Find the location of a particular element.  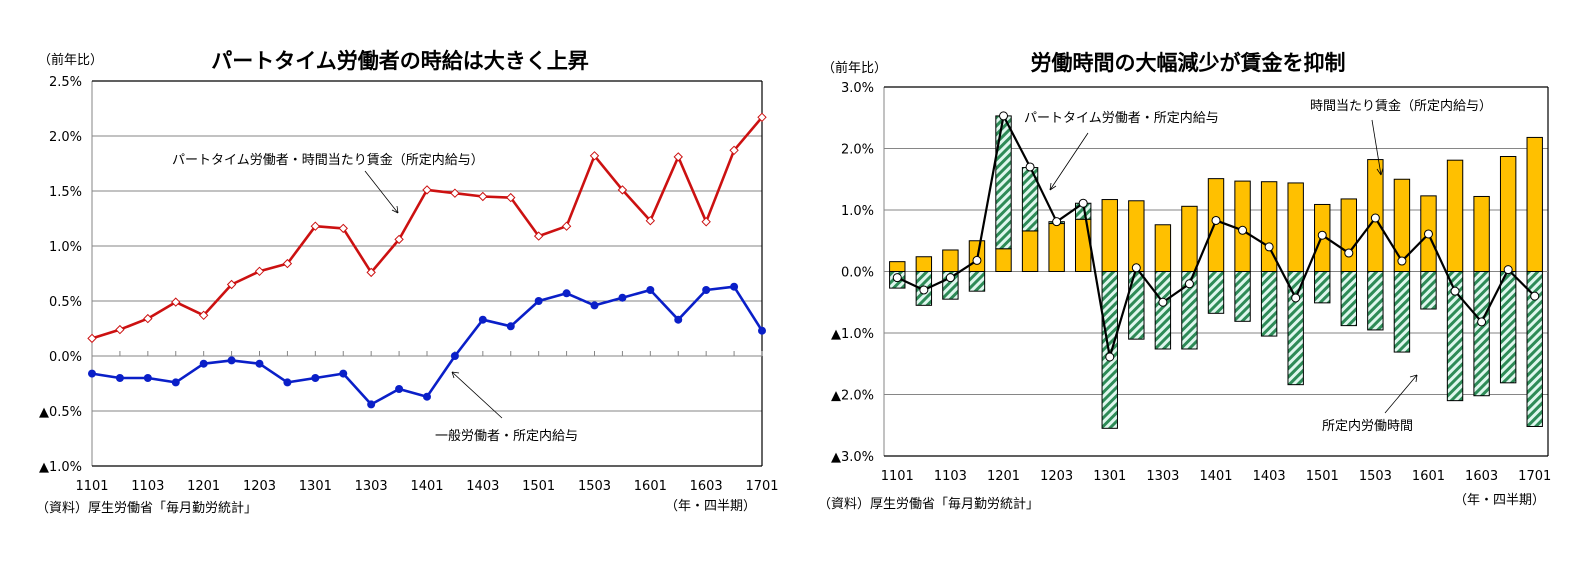

left-y-unit: （前年比） is located at coordinates (70, 60).